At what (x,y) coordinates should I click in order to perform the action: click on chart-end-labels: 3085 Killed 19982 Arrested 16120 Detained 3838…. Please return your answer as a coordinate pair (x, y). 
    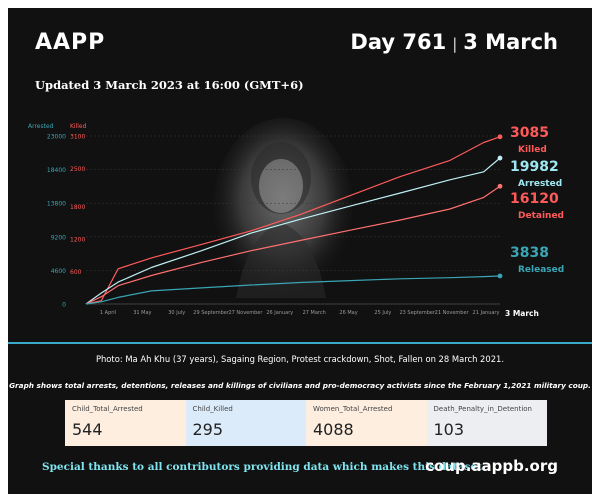
    Looking at the image, I should click on (537, 200).